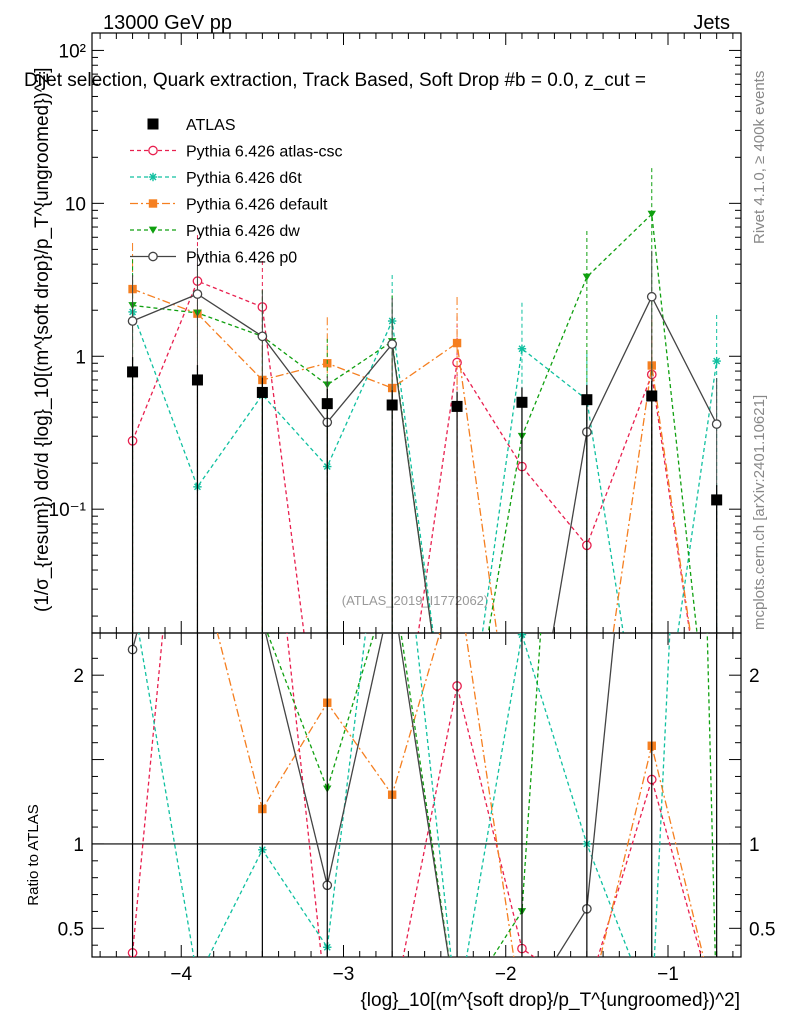  I want to click on legend-label: Pythia 6.426 p0, so click(241, 258).